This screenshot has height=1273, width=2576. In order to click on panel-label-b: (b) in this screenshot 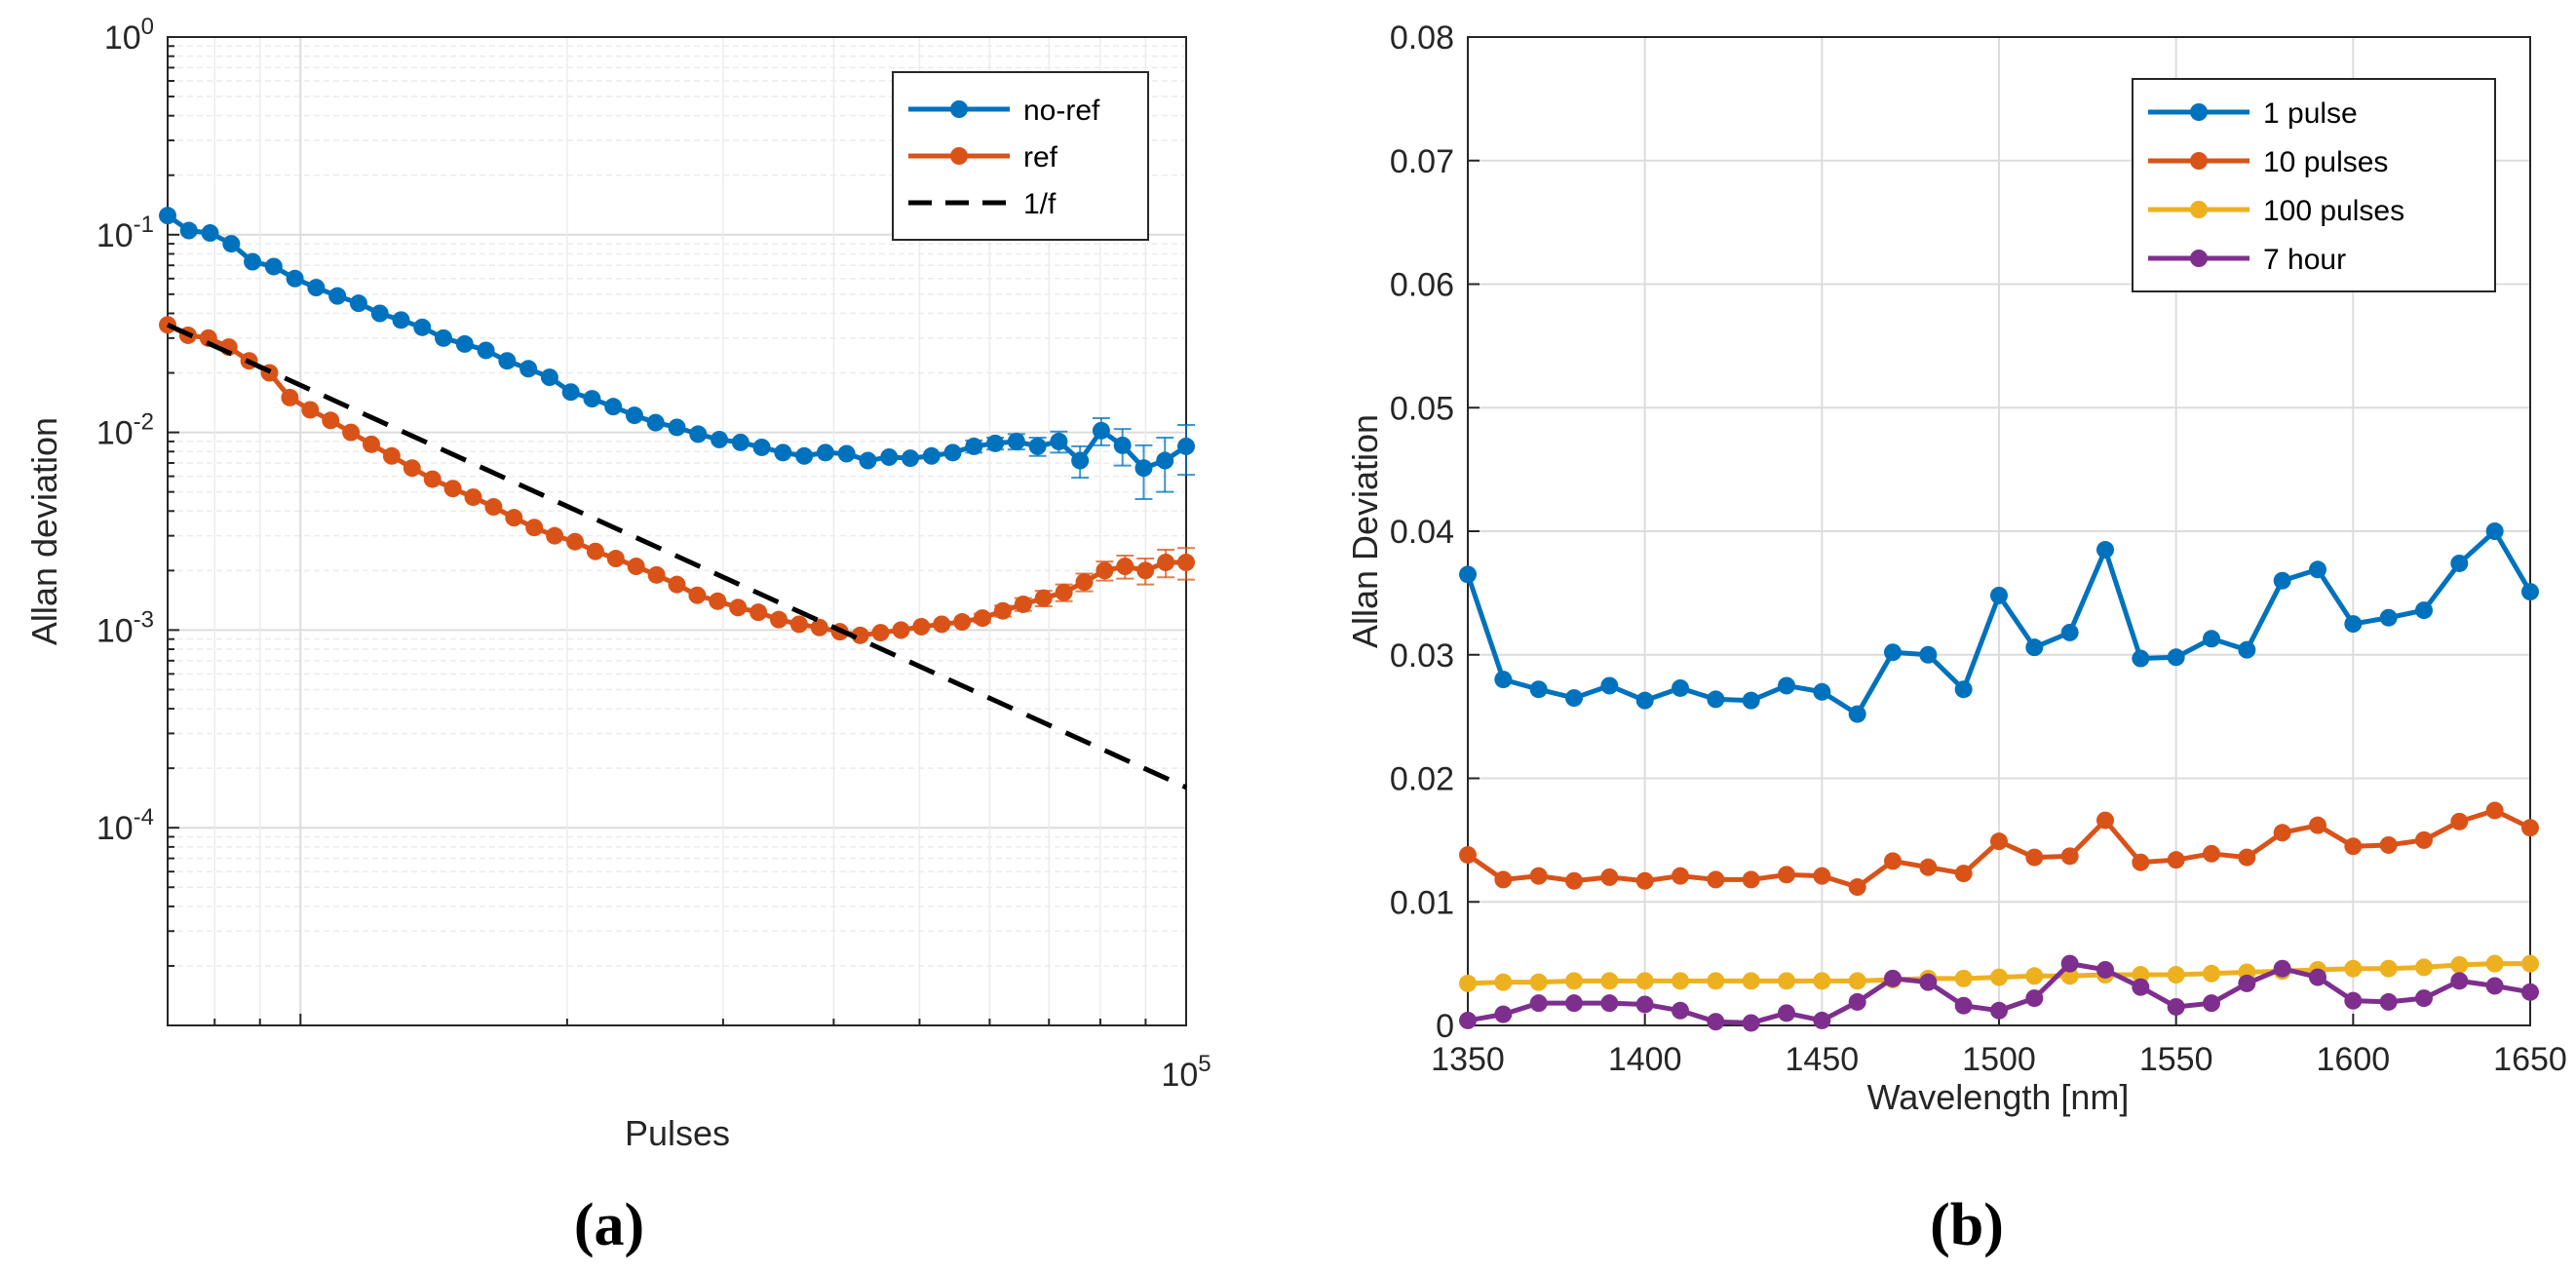, I will do `click(1967, 1225)`.